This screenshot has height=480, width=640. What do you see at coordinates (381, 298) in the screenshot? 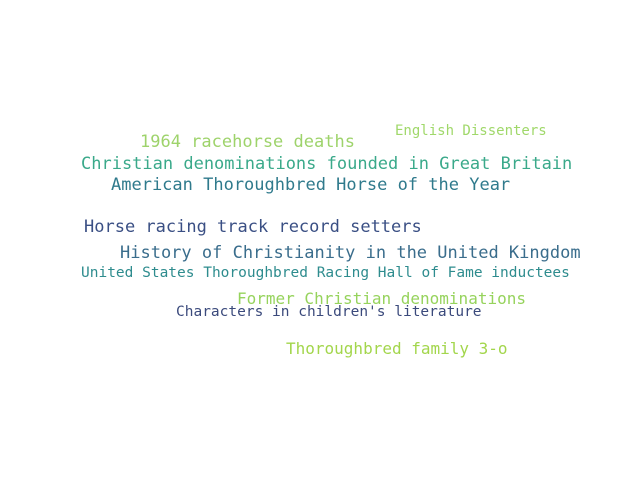
I see `word-former-christian-denominations: Former Christian denominations` at bounding box center [381, 298].